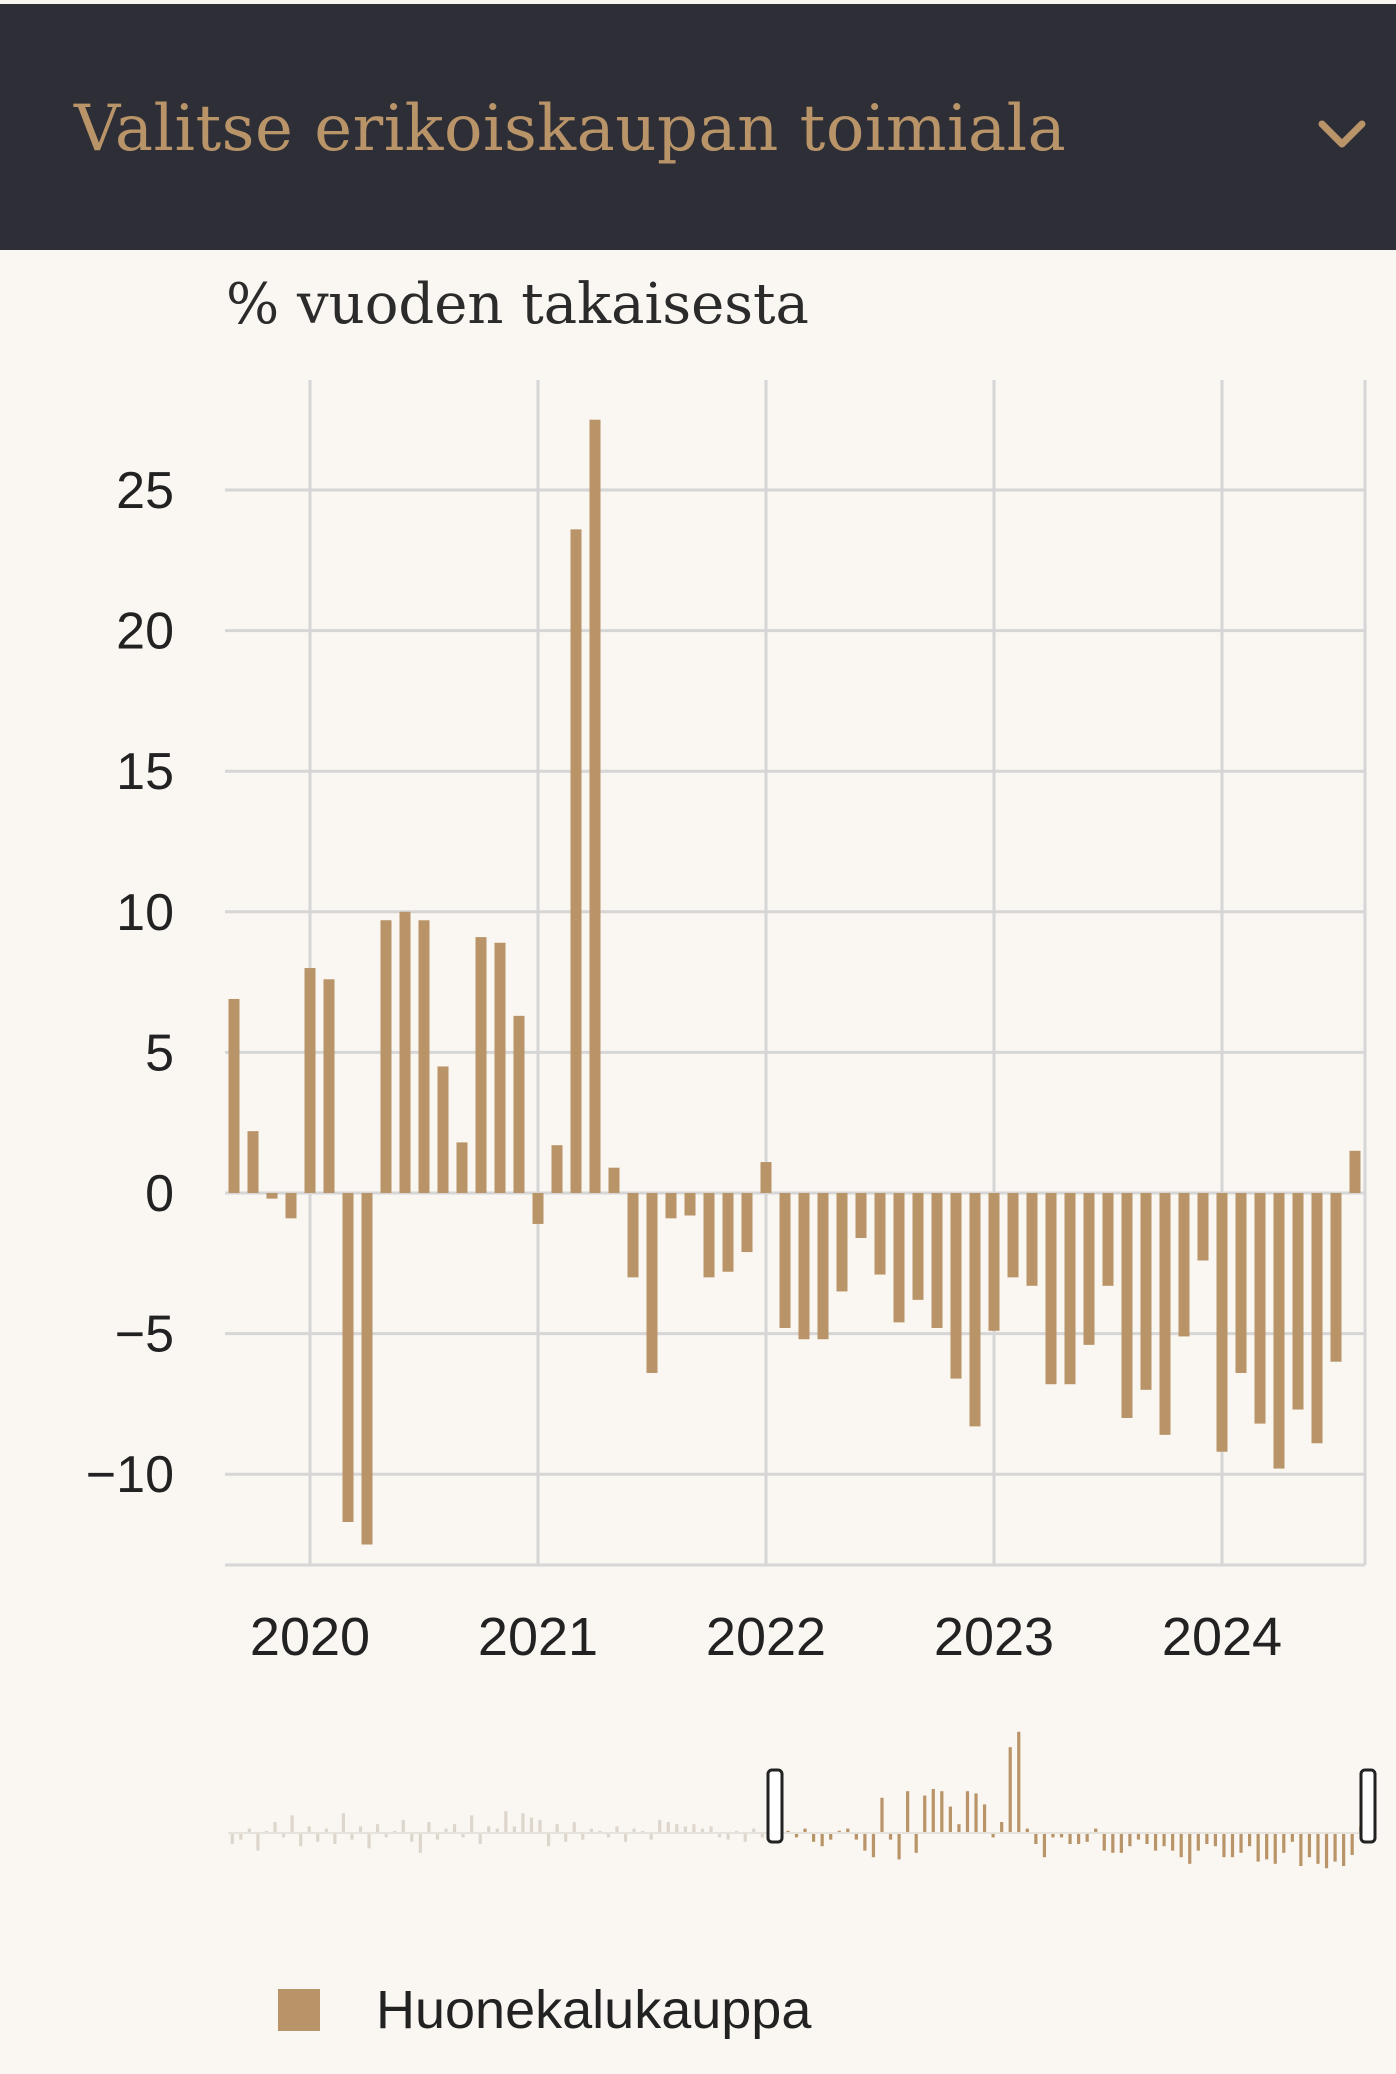 This screenshot has width=1396, height=2074. Describe the element at coordinates (1222, 1637) in the screenshot. I see `x-tick-label: 2024` at that location.